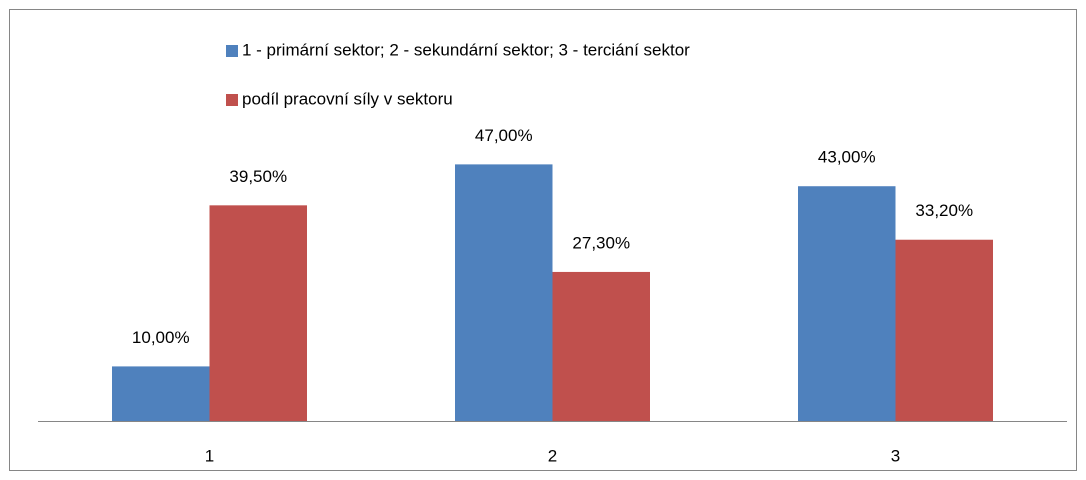 Image resolution: width=1086 pixels, height=480 pixels. What do you see at coordinates (161, 337) in the screenshot?
I see `data-label: 10,00%` at bounding box center [161, 337].